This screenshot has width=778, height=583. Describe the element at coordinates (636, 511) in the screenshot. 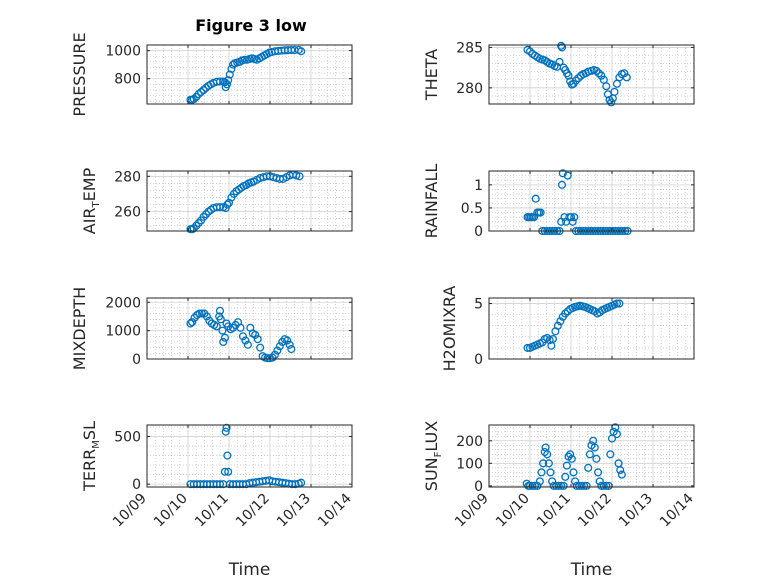

I see `x-tick-label: 10/13` at that location.